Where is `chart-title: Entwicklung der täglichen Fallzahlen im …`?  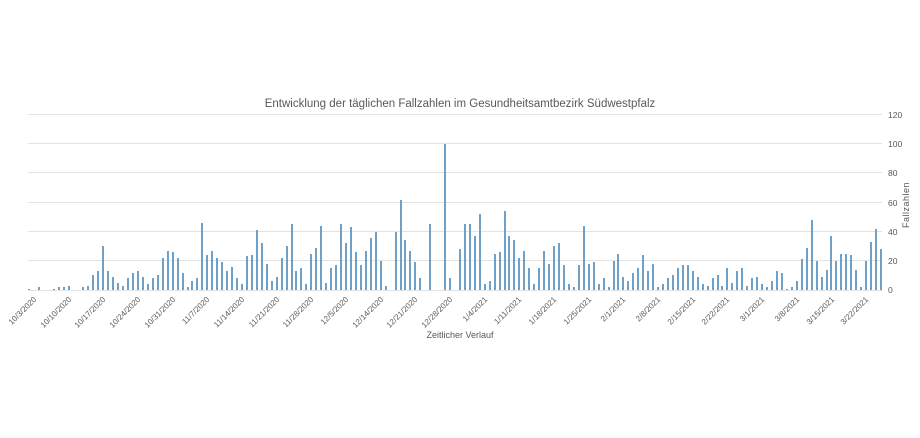 chart-title: Entwicklung der täglichen Fallzahlen im … is located at coordinates (460, 104).